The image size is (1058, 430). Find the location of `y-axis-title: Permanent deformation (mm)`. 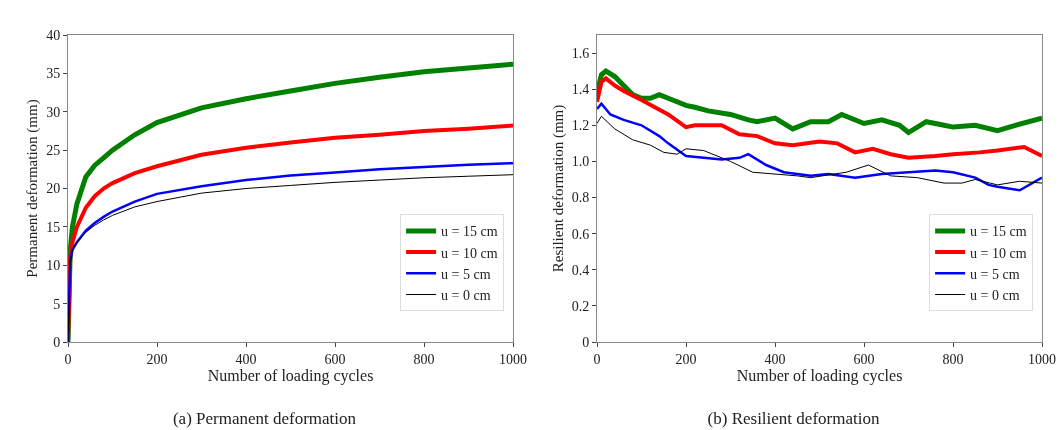

y-axis-title: Permanent deformation (mm) is located at coordinates (33, 188).